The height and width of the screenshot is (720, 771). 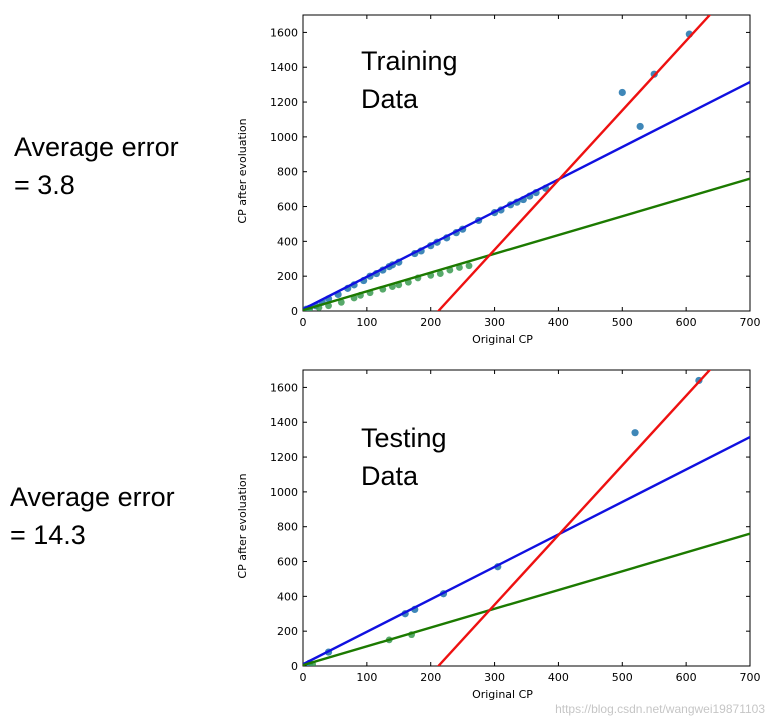 I want to click on annotation-text: Testing, so click(x=404, y=438).